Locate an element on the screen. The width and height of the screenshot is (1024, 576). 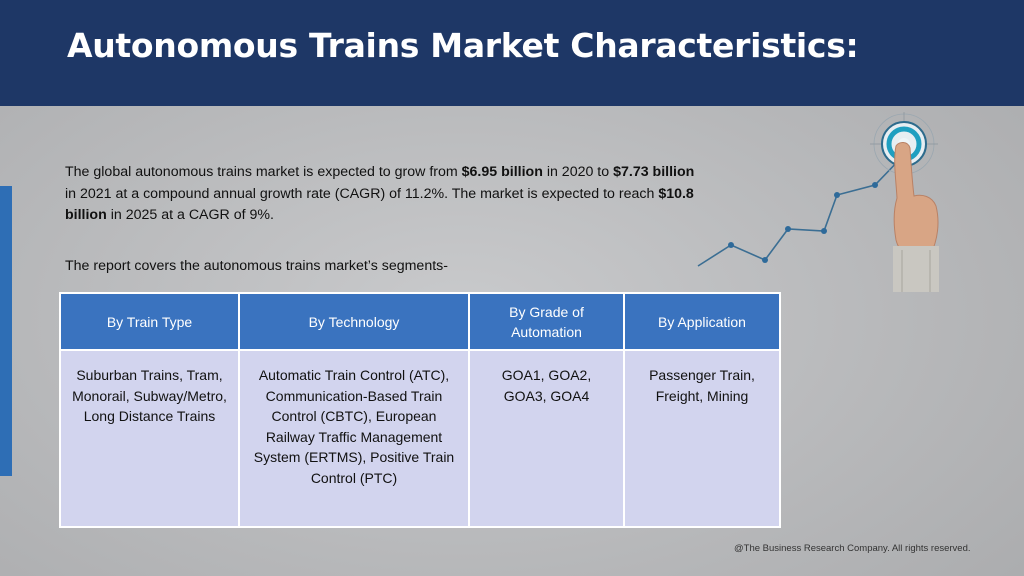
header-train-type: By Train Type is located at coordinates (149, 321).